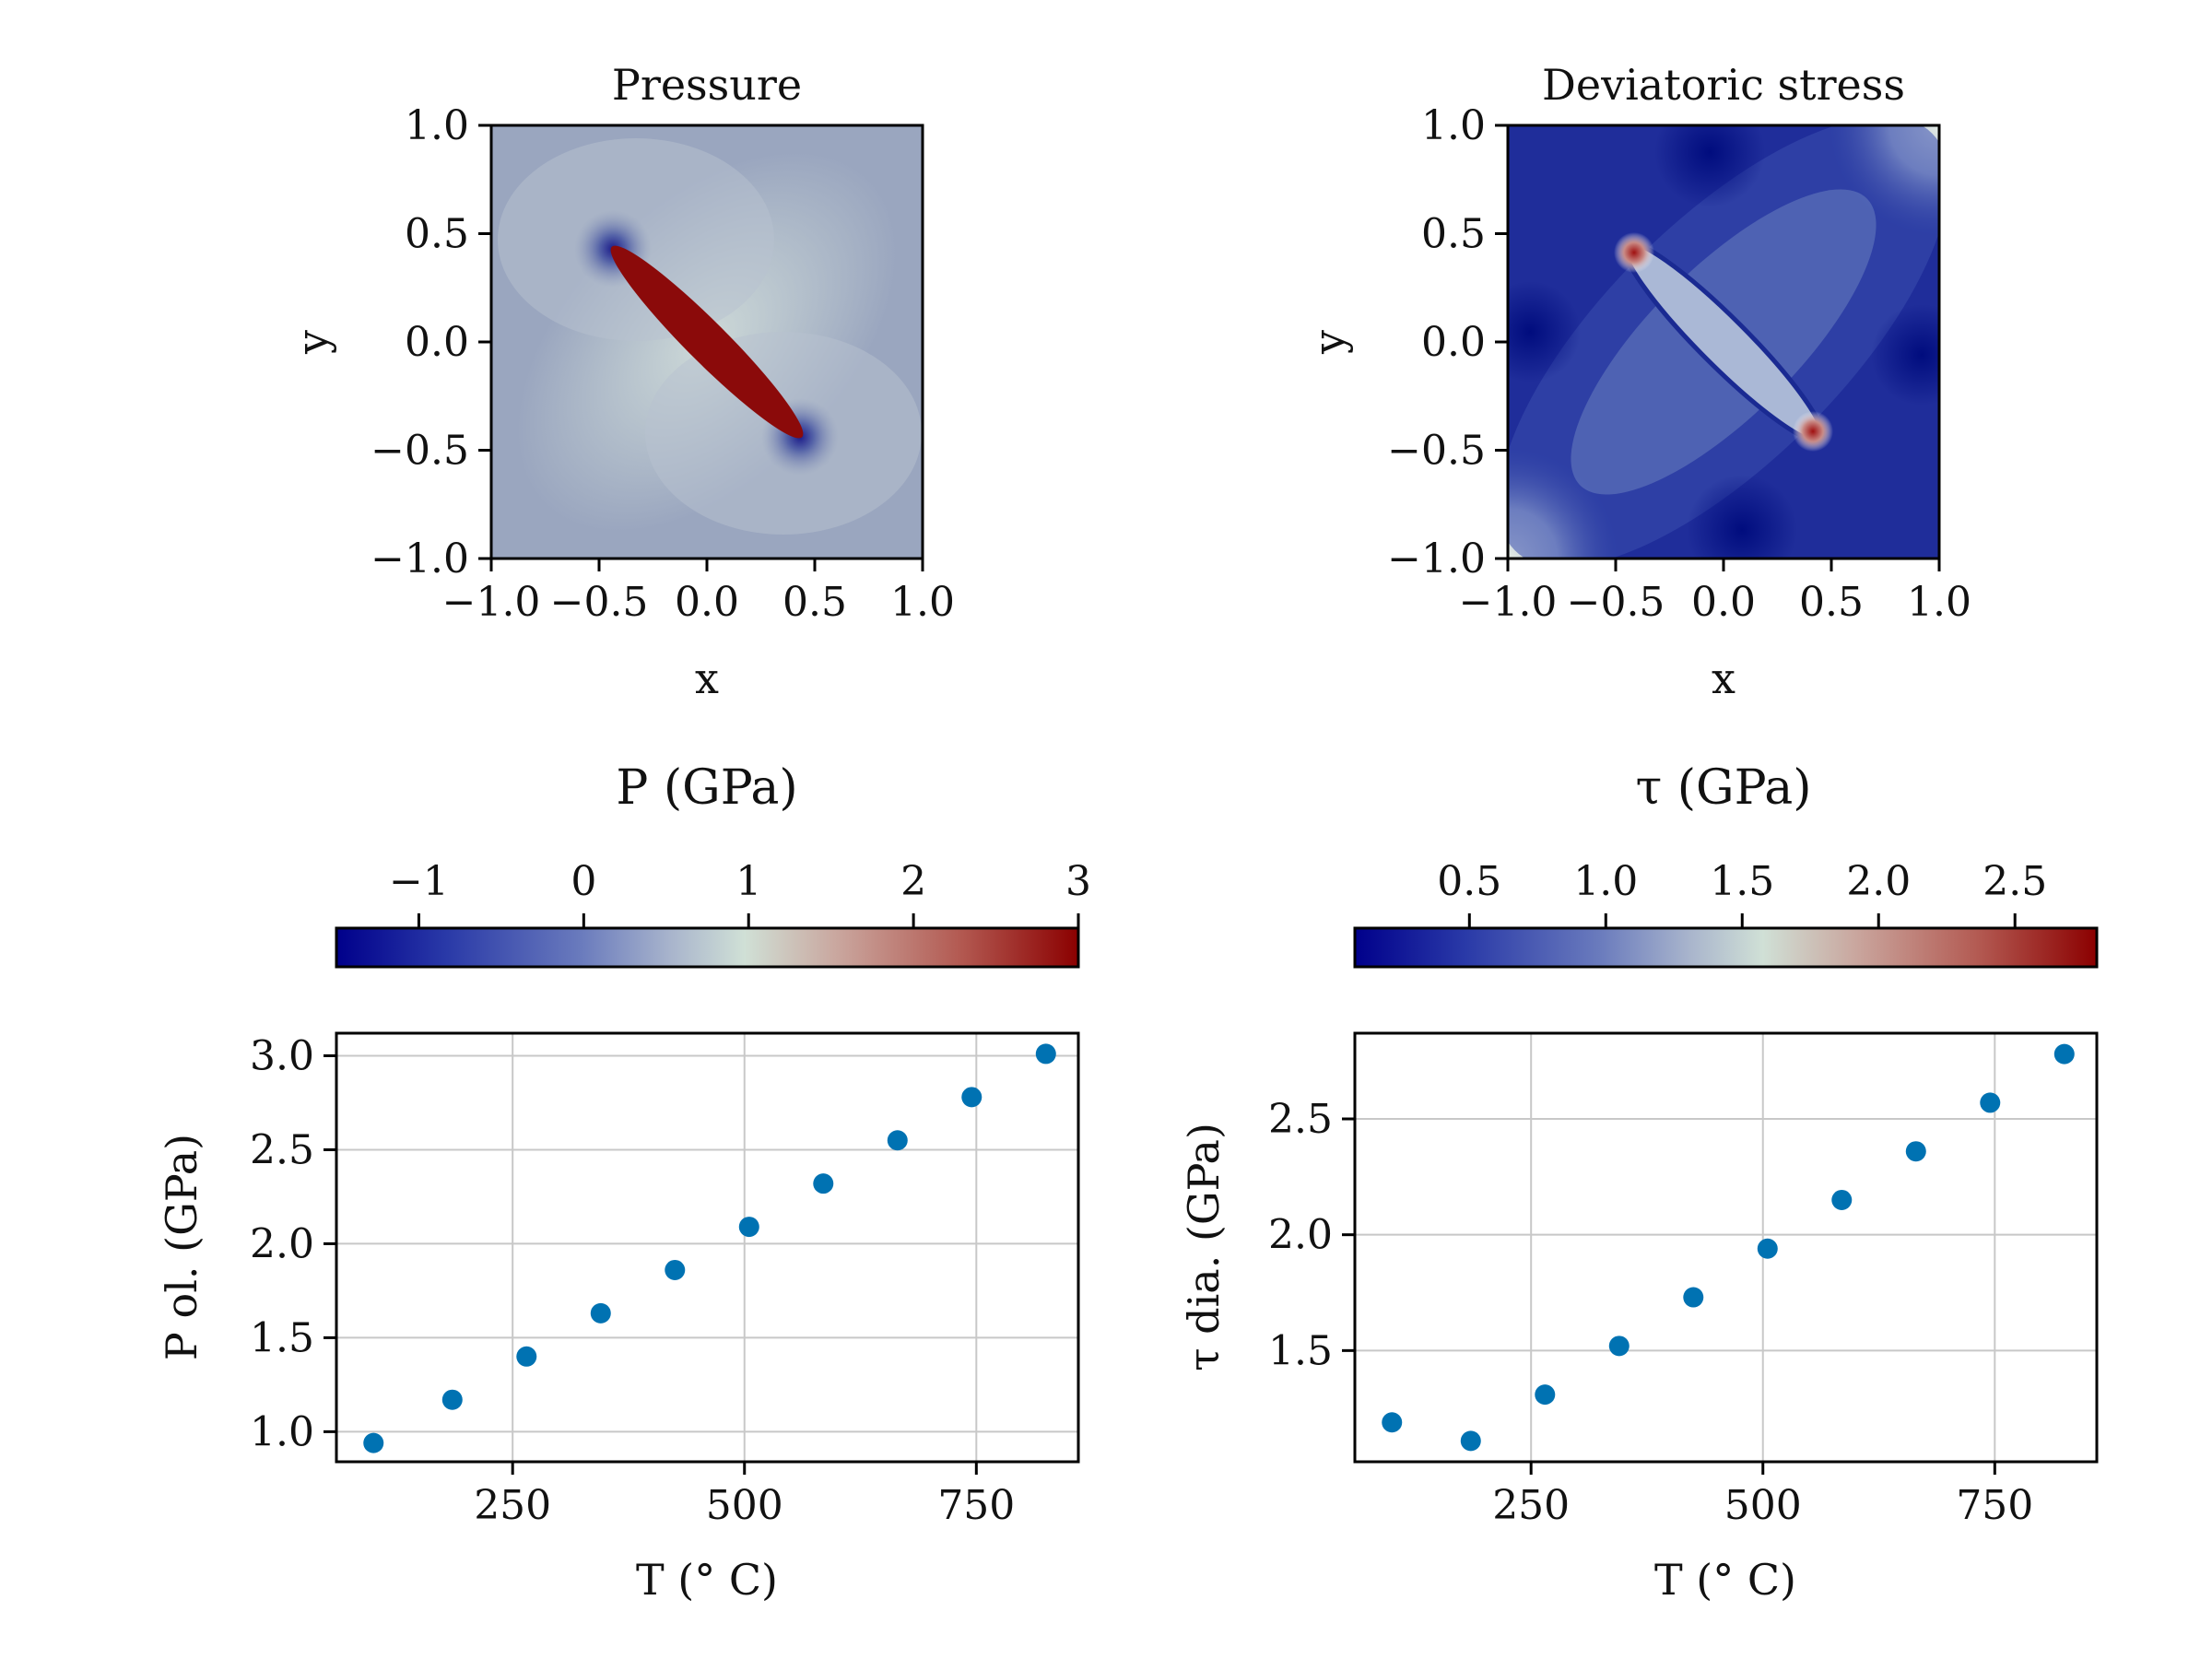 The height and width of the screenshot is (1659, 2212). What do you see at coordinates (1469, 881) in the screenshot?
I see `stress-colorbar-tick-label: 0.5` at bounding box center [1469, 881].